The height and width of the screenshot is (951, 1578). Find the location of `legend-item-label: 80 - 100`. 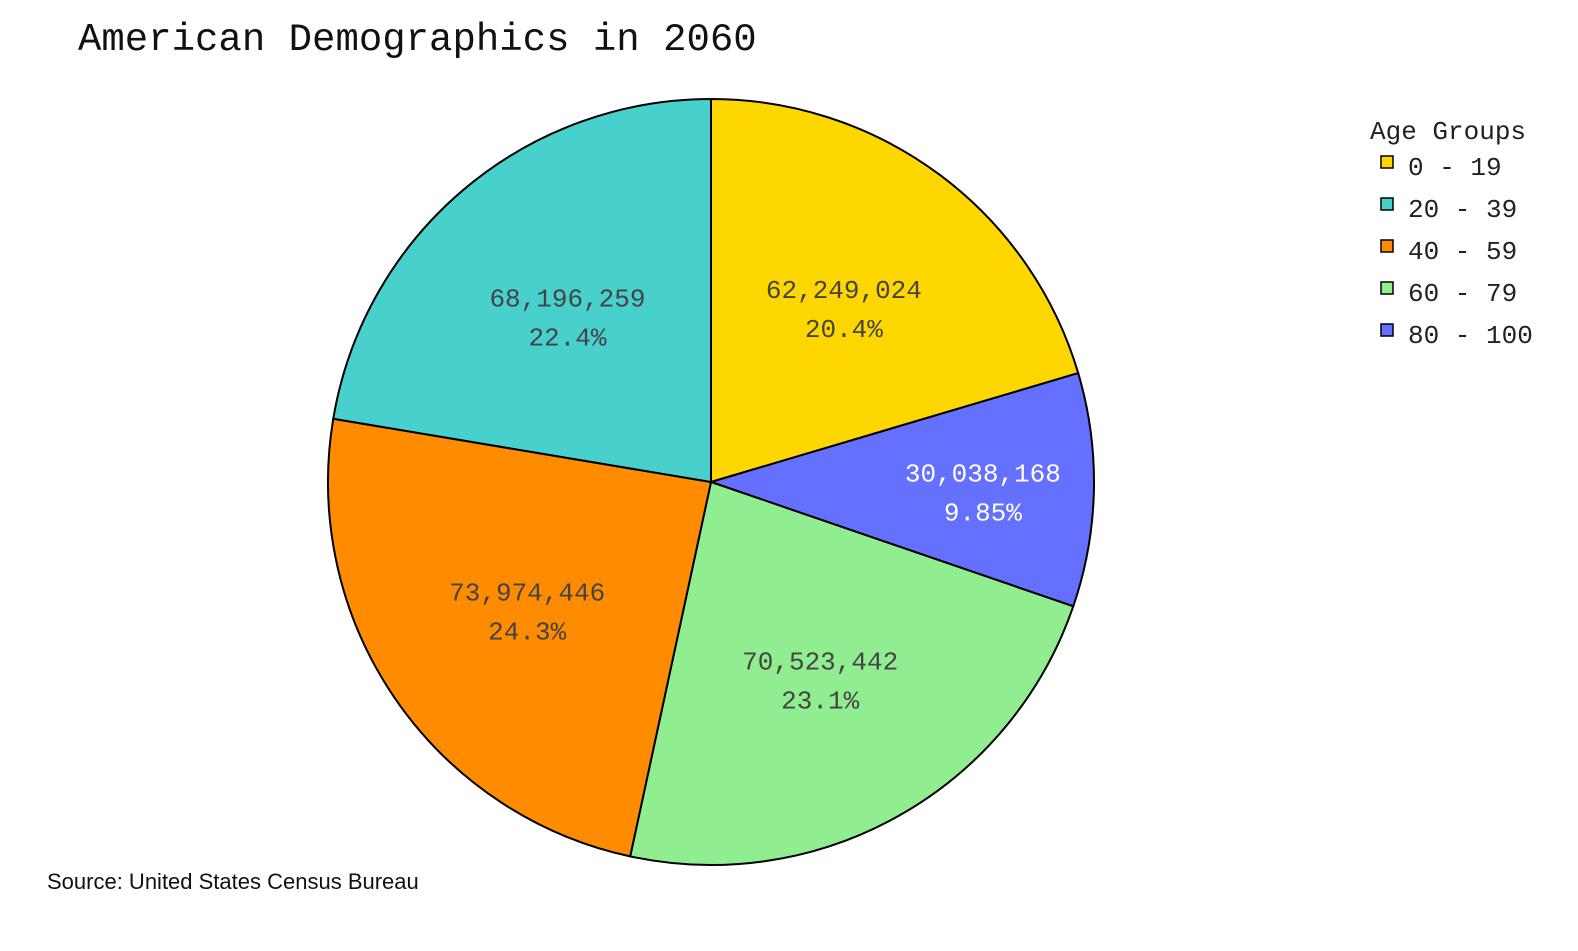

legend-item-label: 80 - 100 is located at coordinates (1470, 336).